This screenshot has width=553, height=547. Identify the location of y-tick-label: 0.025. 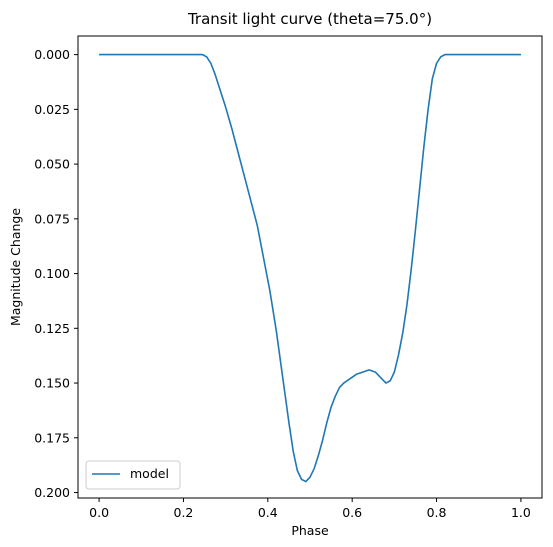
(52, 109).